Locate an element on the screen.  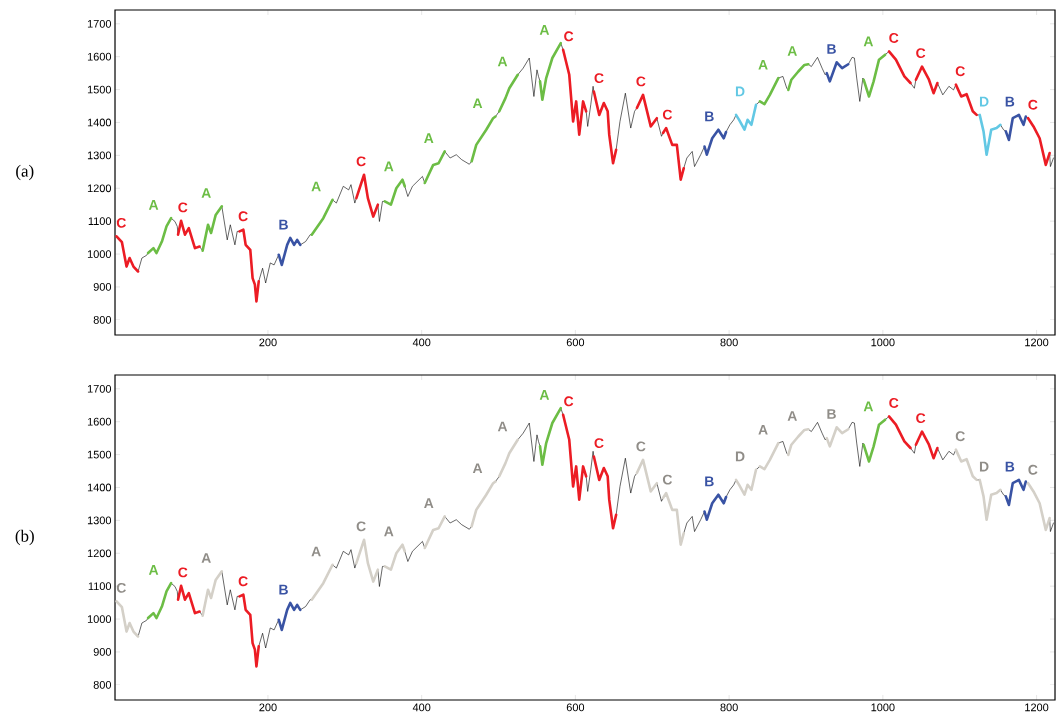
y-tick-label: 900 is located at coordinates (102, 287).